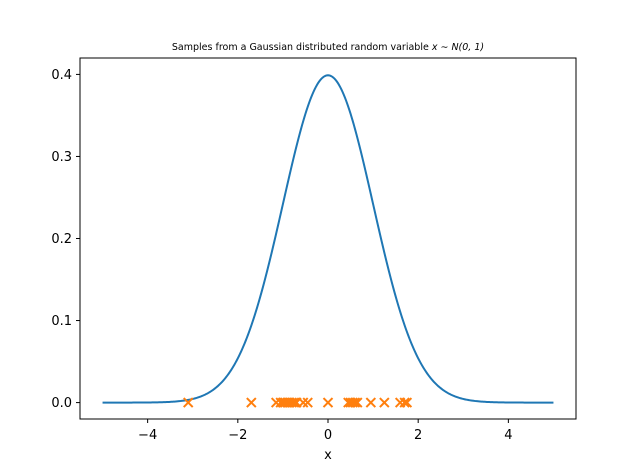 The height and width of the screenshot is (471, 640). Describe the element at coordinates (61, 239) in the screenshot. I see `y-tick-label: 0.2` at that location.